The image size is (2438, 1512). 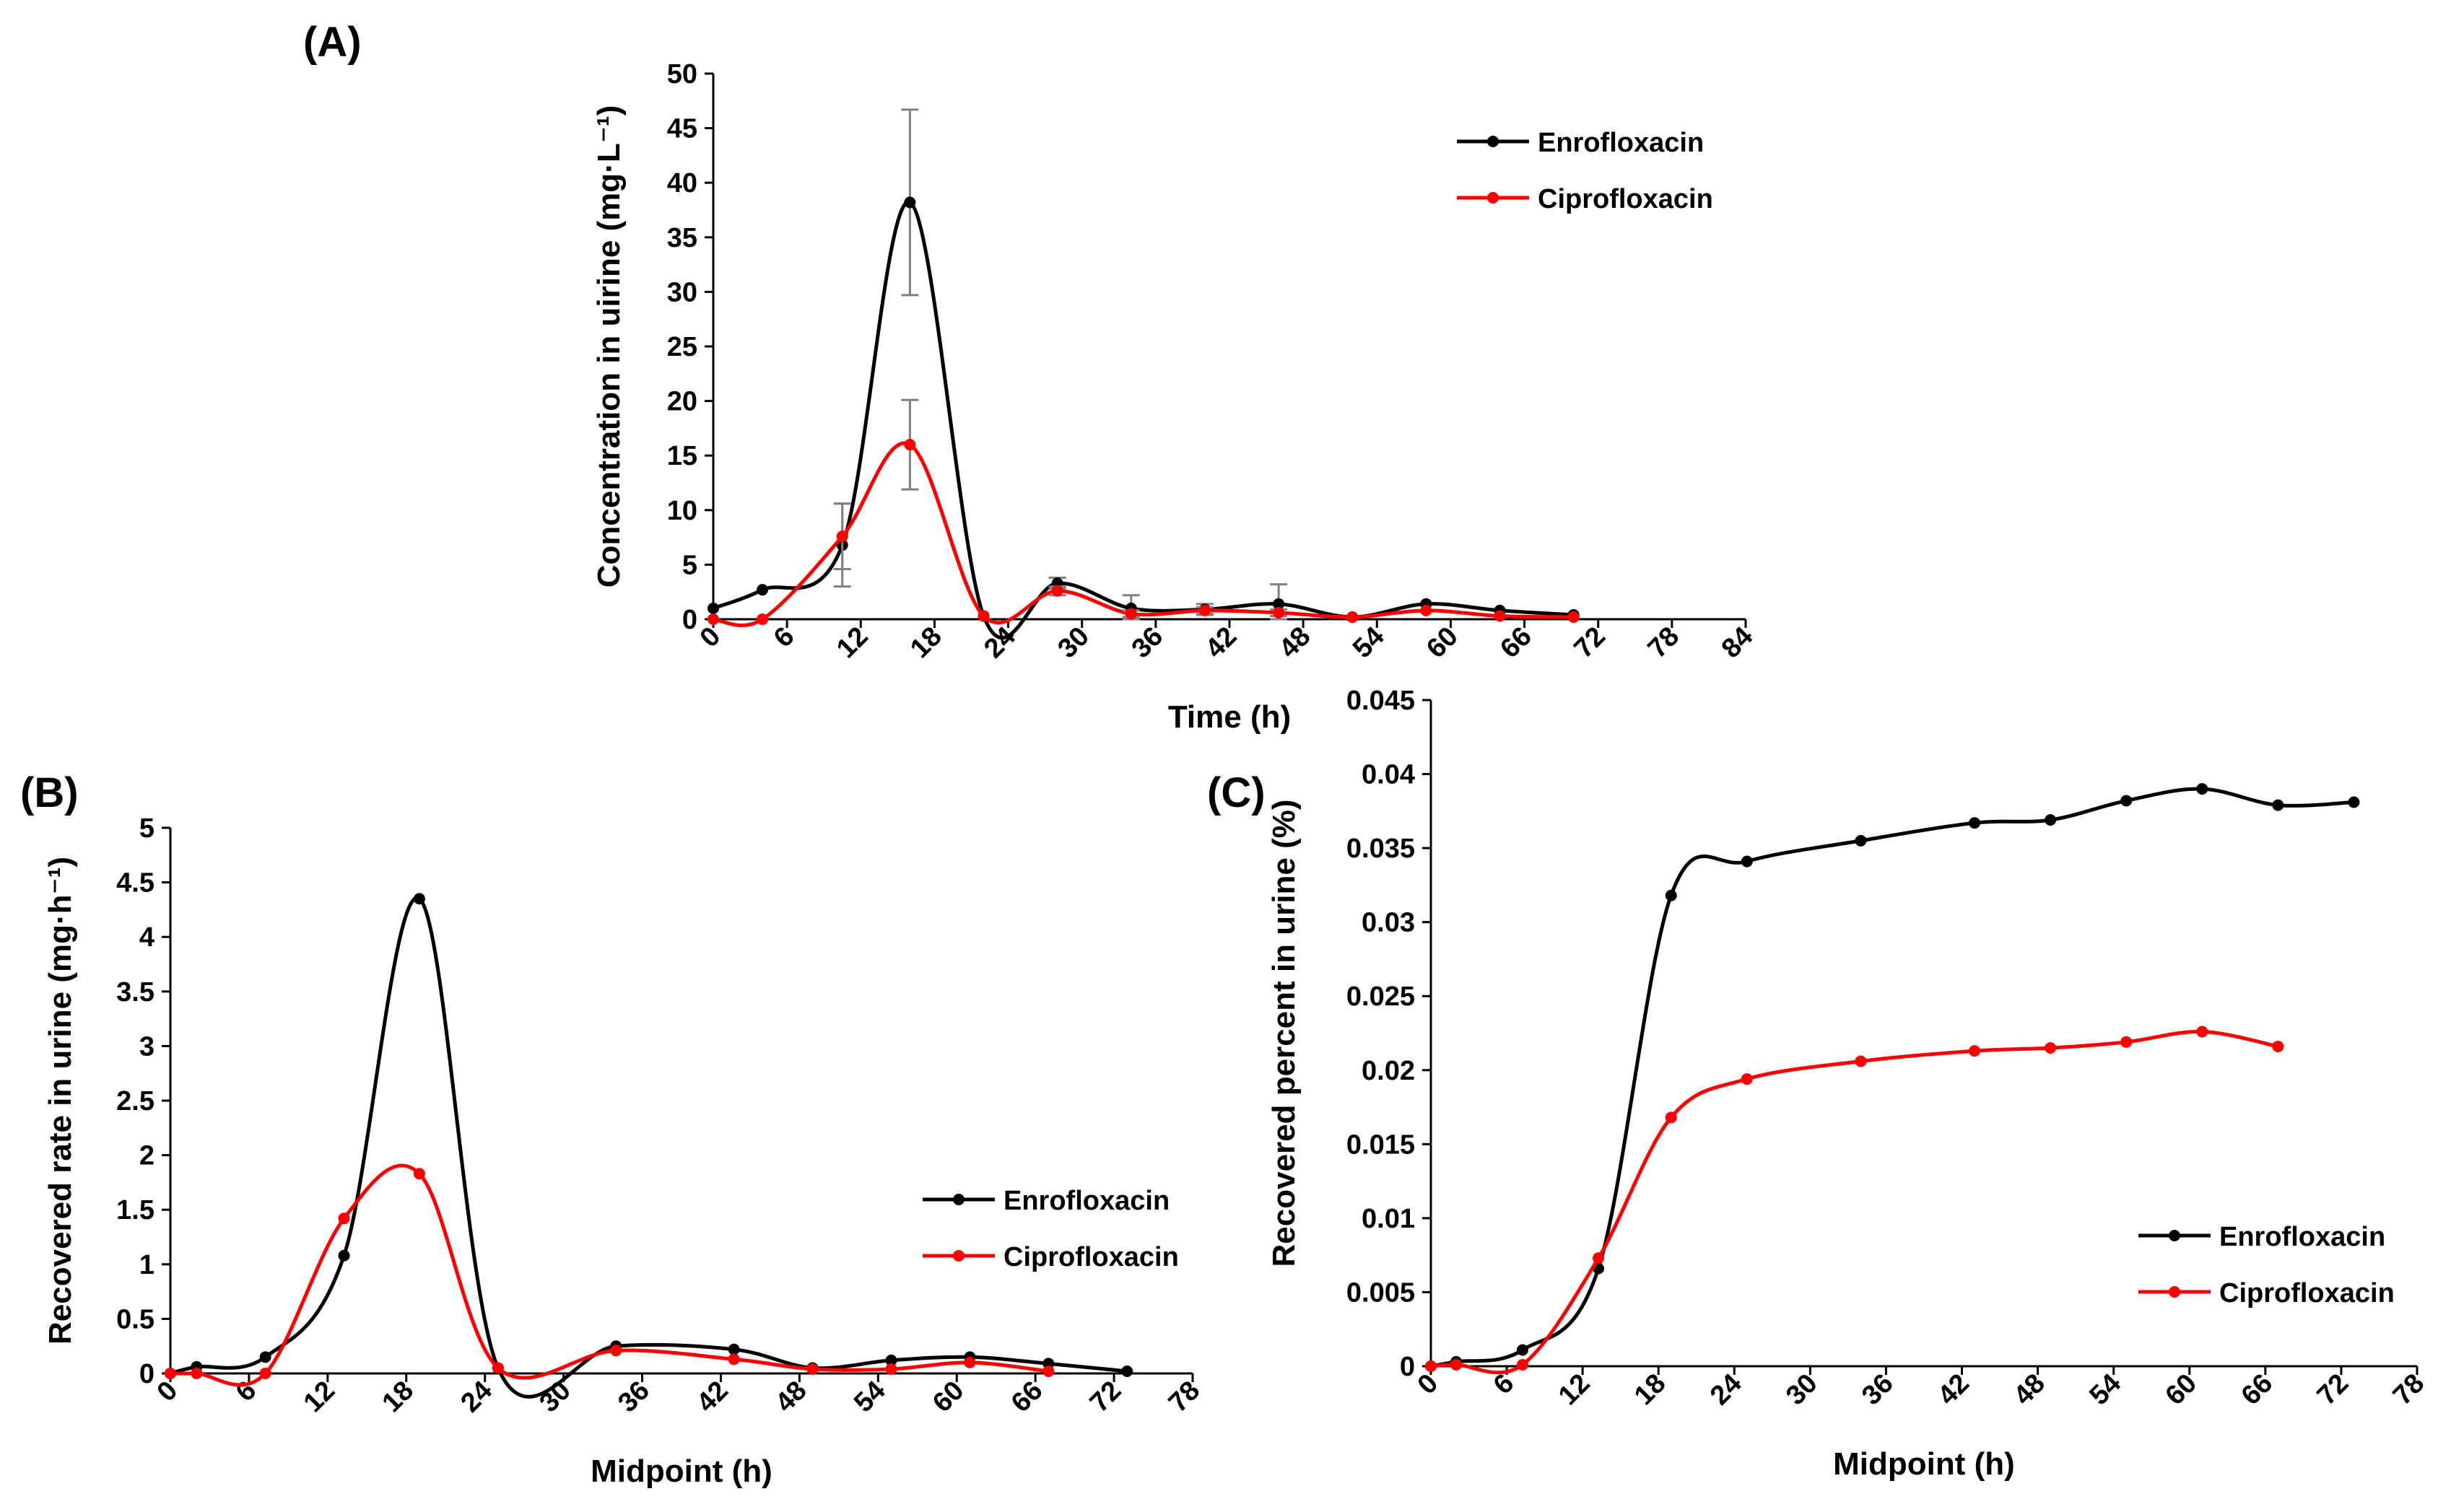 I want to click on y-axis-title: Recovered percent in urine (%), so click(x=1284, y=1033).